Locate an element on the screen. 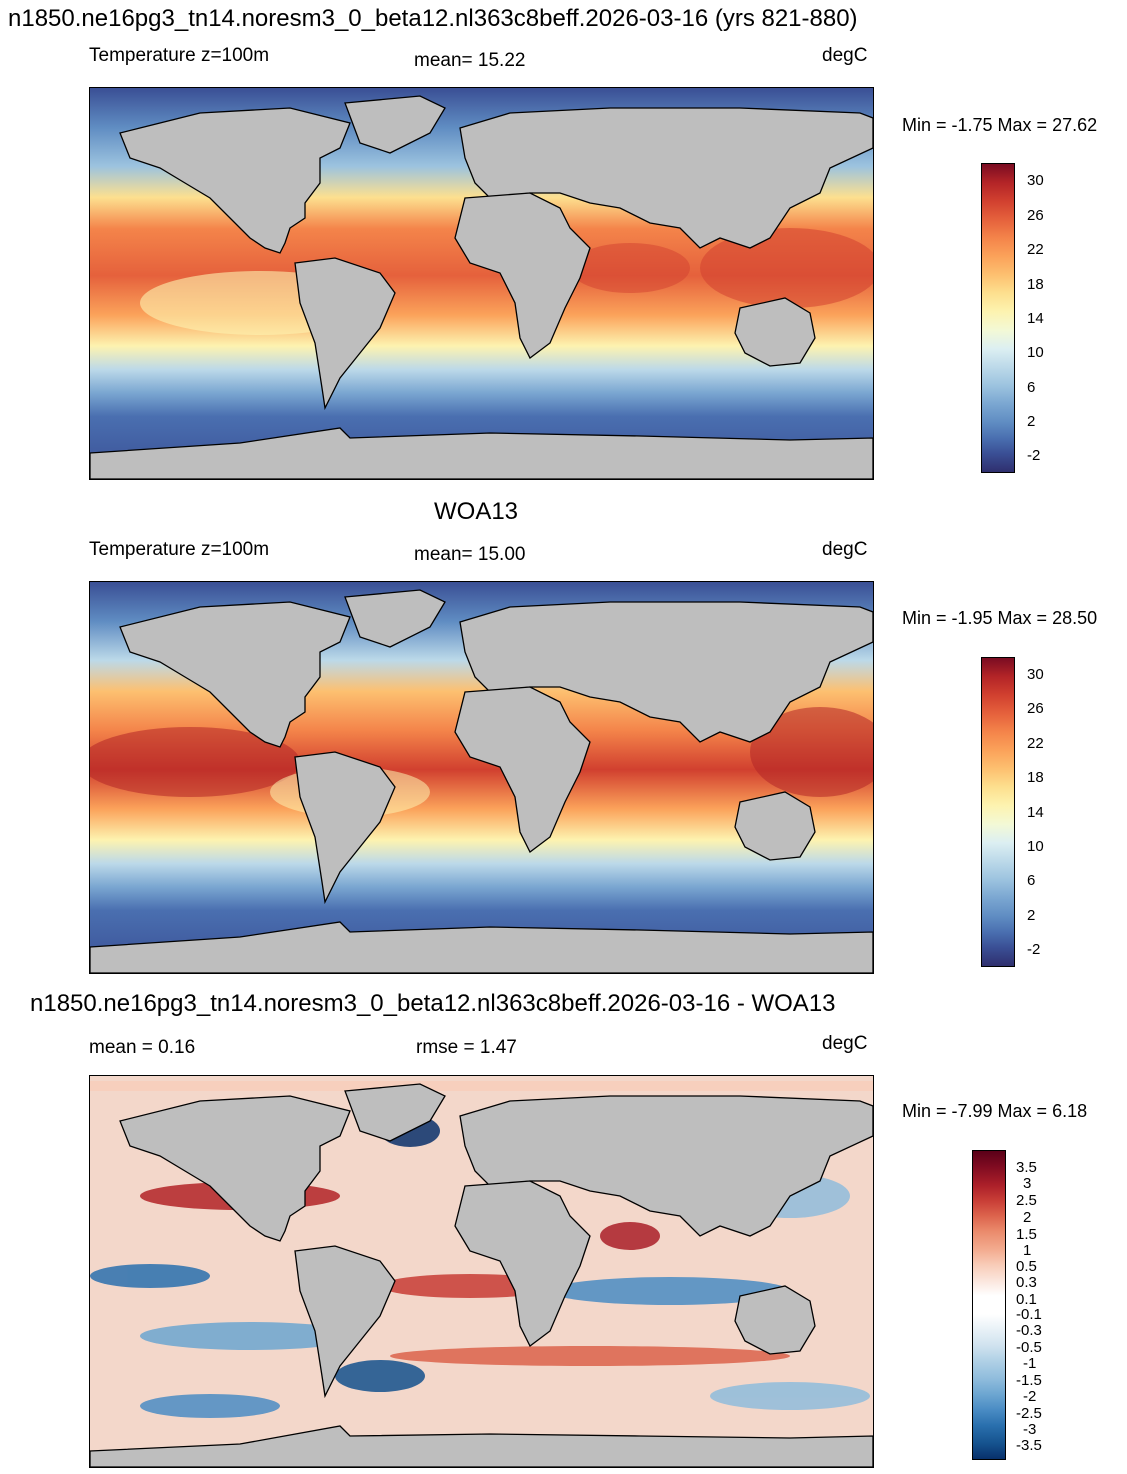 Image resolution: width=1127 pixels, height=1474 pixels. panel3-cbar-tick: 0.5 is located at coordinates (1026, 1266).